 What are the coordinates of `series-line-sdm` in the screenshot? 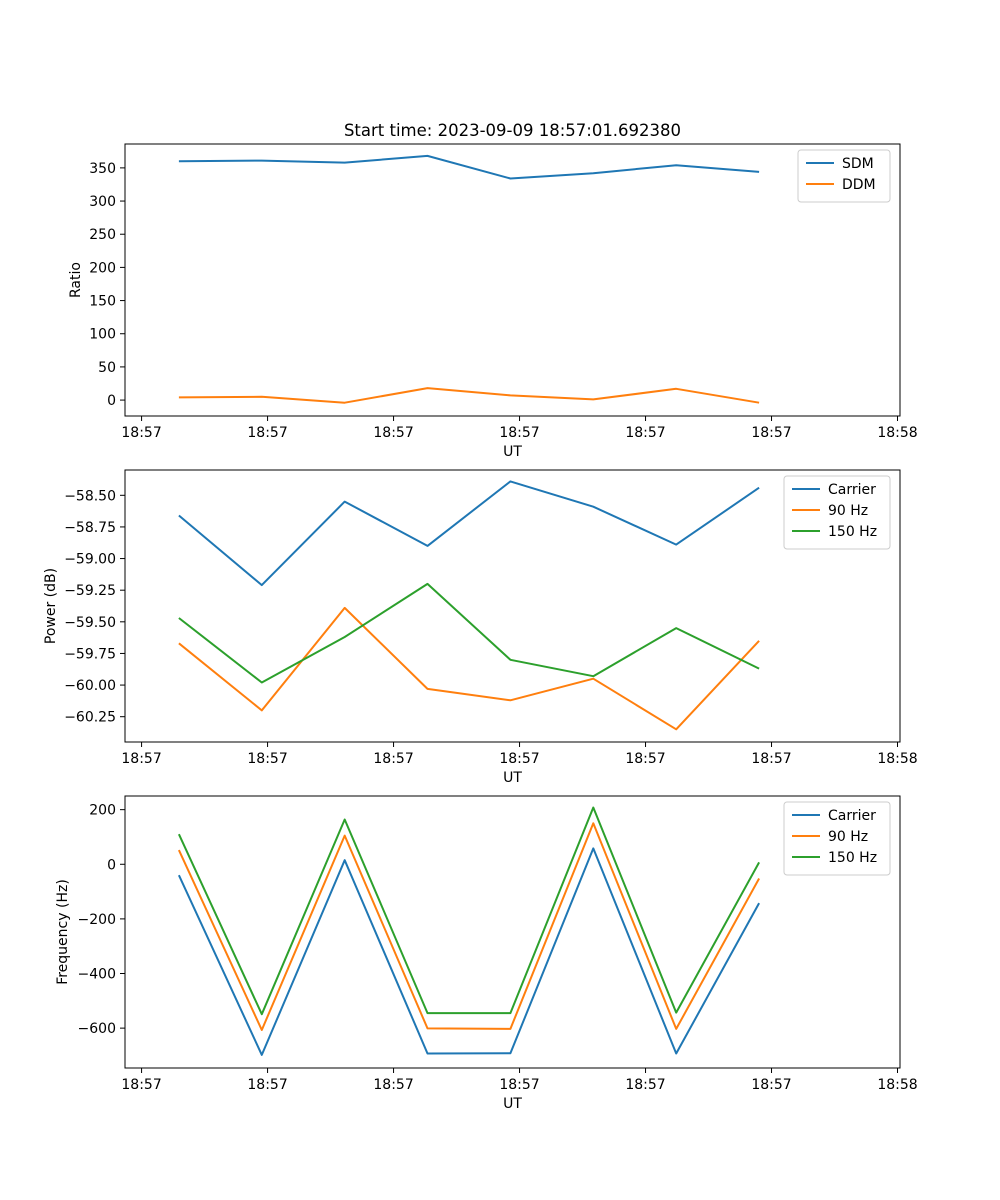 It's located at (469, 167).